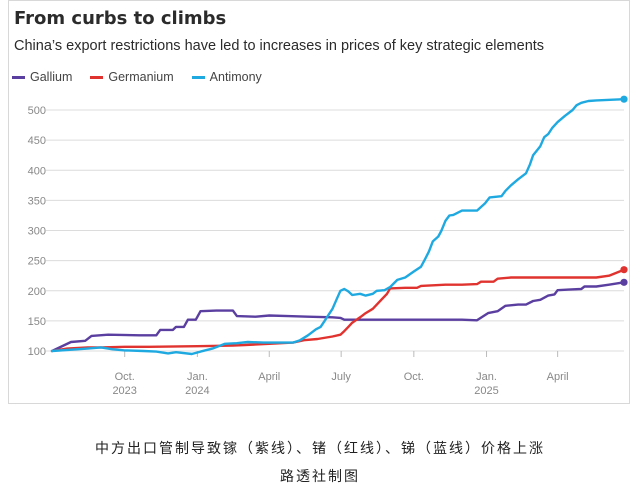  I want to click on caption-line-1: 中方出口管制导致镓（紫线）、锗（红线）、锑（蓝线）价格上涨, so click(320, 449).